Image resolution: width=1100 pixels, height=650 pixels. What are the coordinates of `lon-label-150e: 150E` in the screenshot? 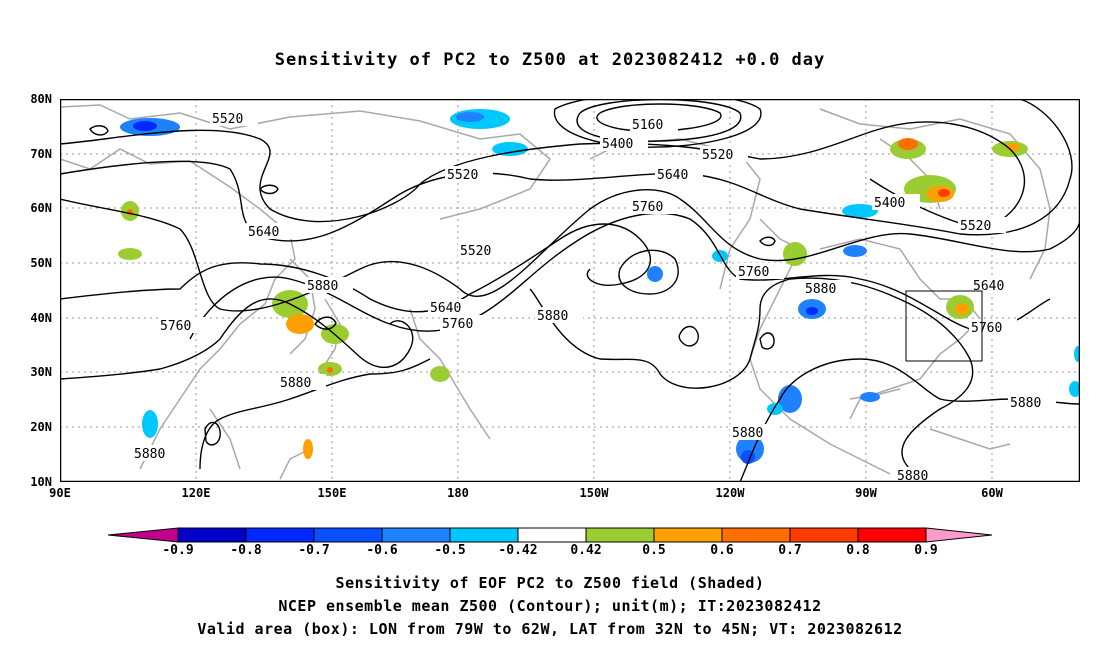 It's located at (332, 493).